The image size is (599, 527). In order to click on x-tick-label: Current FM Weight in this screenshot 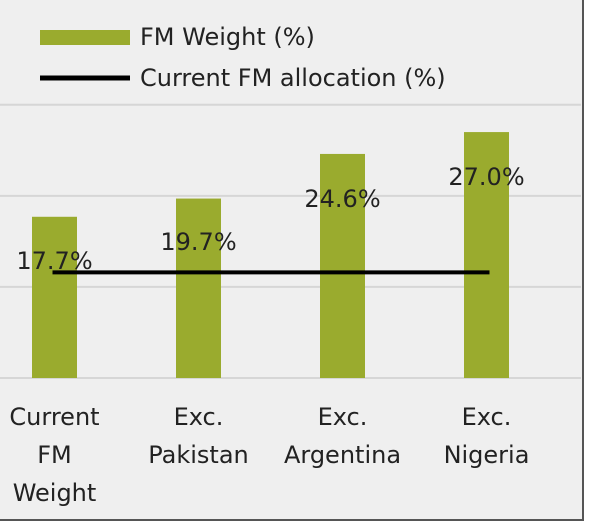, I will do `click(54, 455)`.